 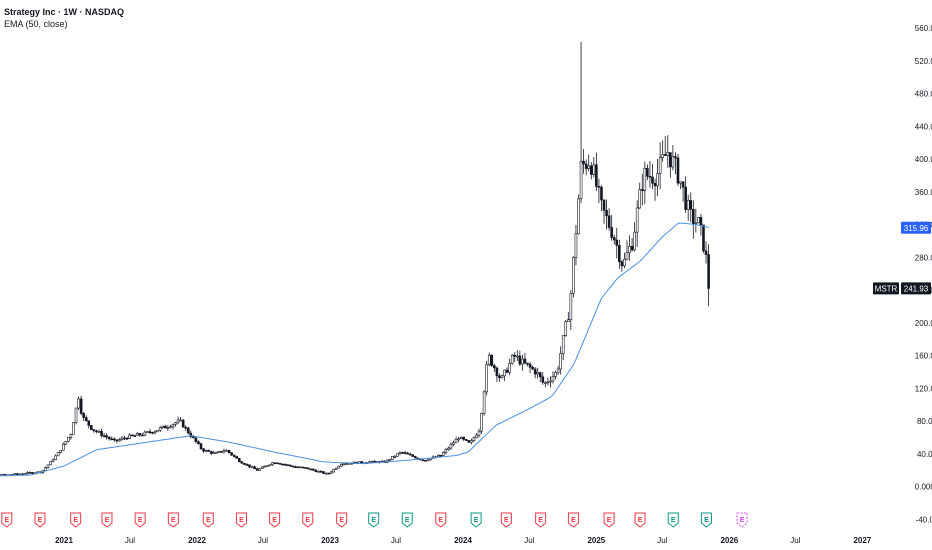 What do you see at coordinates (197, 540) in the screenshot?
I see `x-tick-label: 2022` at bounding box center [197, 540].